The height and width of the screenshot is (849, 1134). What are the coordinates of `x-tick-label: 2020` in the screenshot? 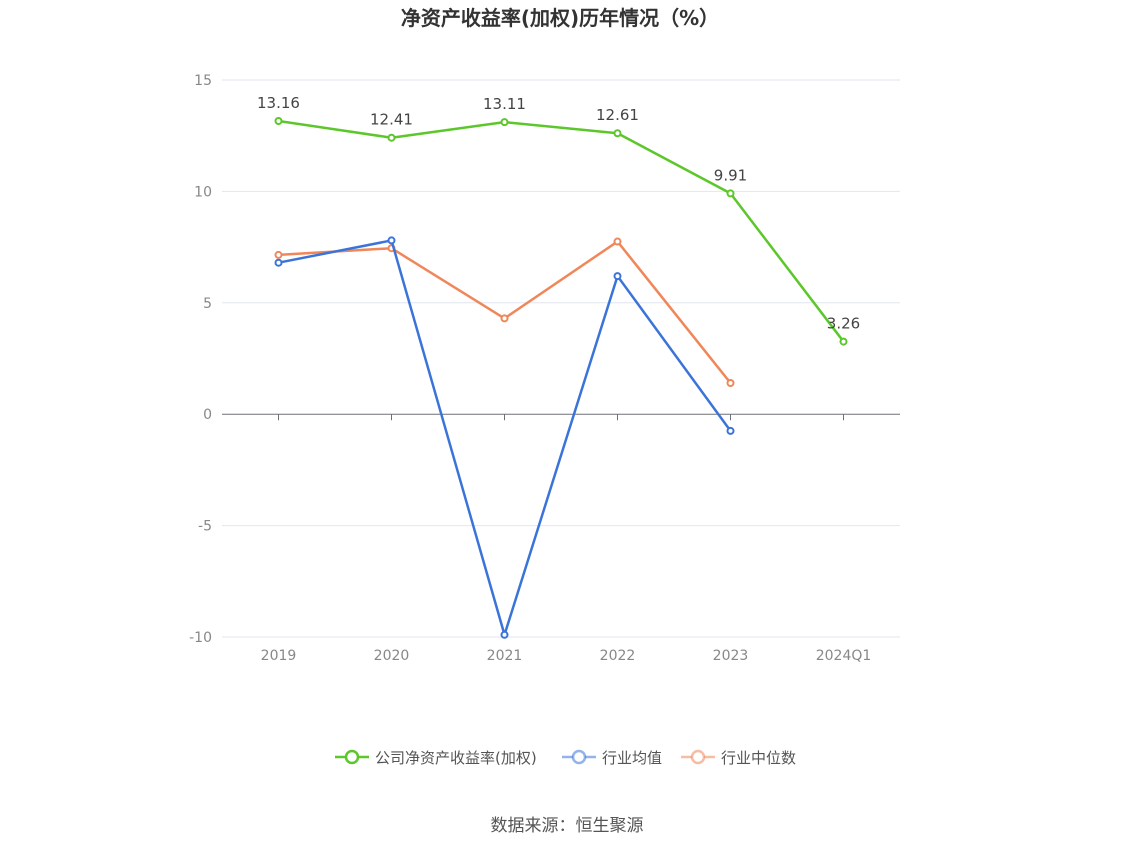 It's located at (392, 656).